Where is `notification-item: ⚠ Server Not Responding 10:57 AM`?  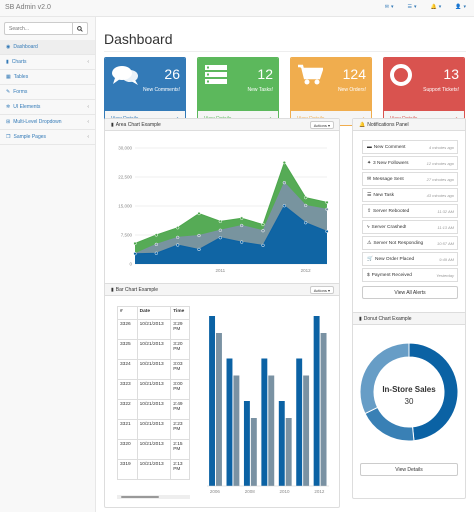
notification-item: ⚠ Server Not Responding 10:57 AM is located at coordinates (410, 243).